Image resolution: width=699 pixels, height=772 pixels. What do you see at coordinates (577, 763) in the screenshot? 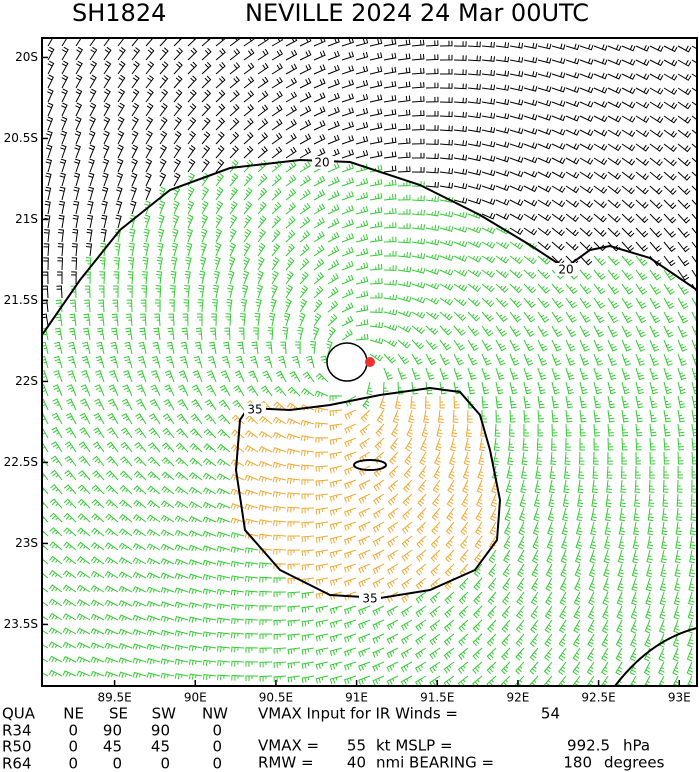
I see `info-value: 180` at bounding box center [577, 763].